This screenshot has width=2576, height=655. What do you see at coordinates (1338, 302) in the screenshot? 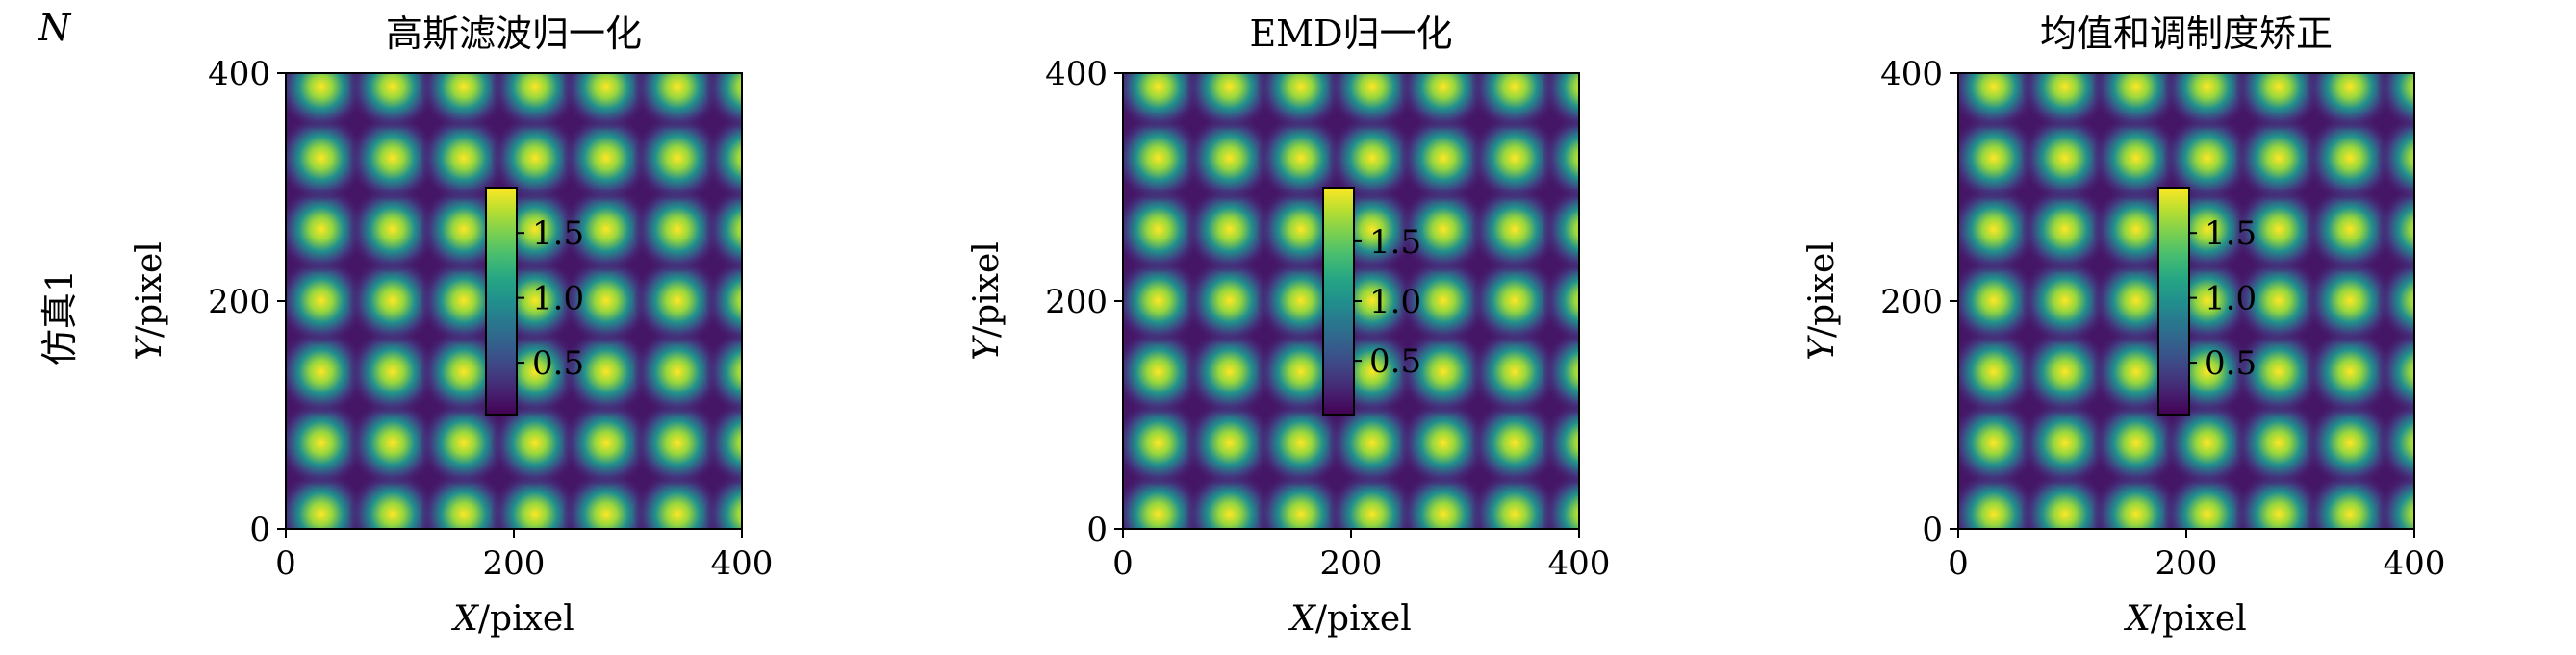
I see `colorbar` at bounding box center [1338, 302].